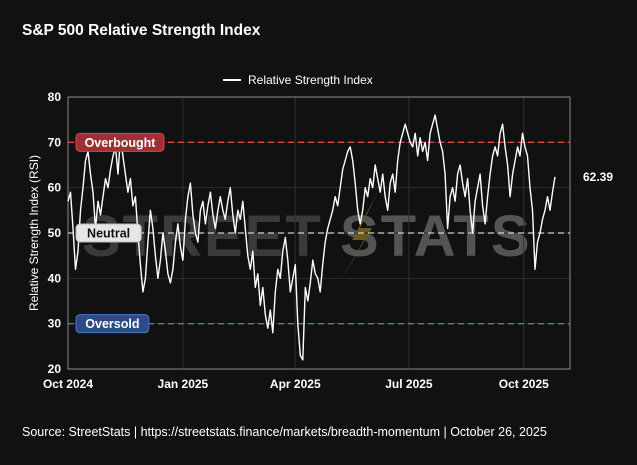 The width and height of the screenshot is (637, 465). I want to click on chart-title: S&P 500 Relative Strength Index, so click(141, 30).